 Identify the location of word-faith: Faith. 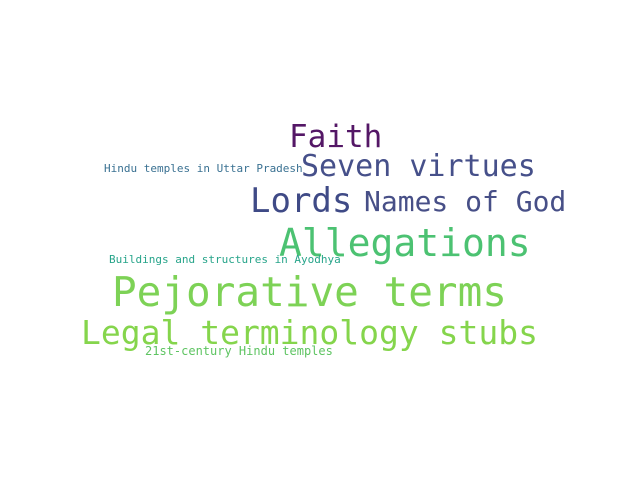
(336, 137).